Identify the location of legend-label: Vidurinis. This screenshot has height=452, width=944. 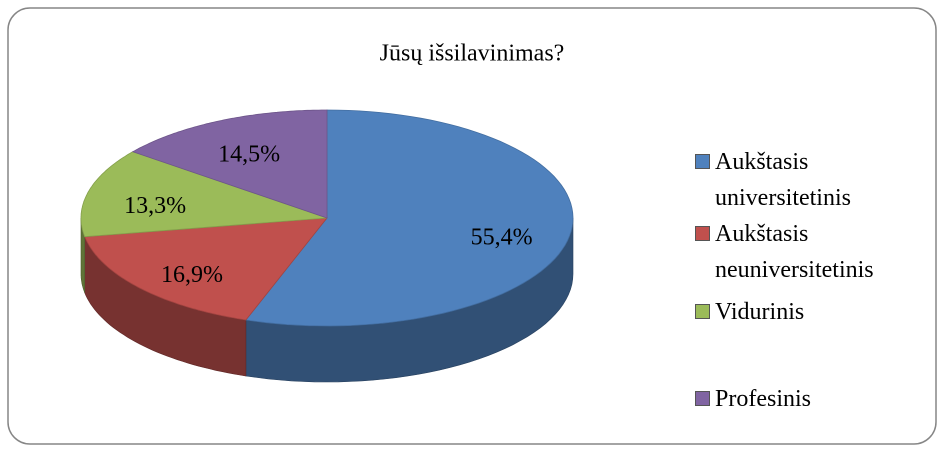
(760, 312).